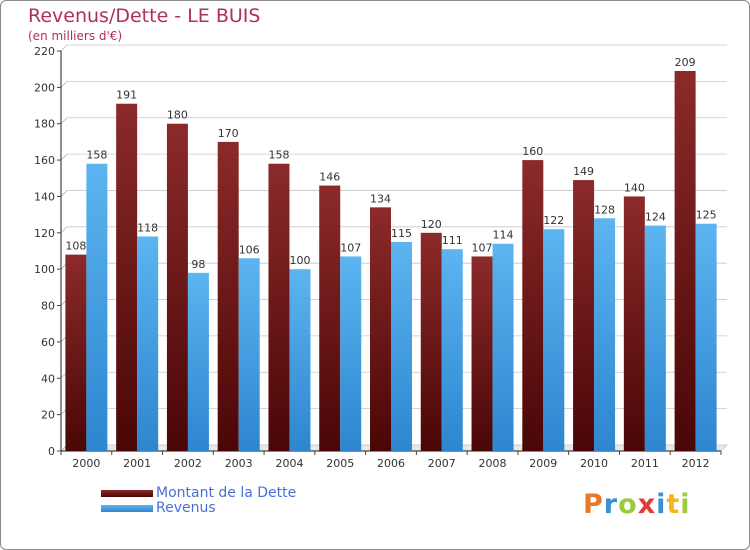 Image resolution: width=750 pixels, height=550 pixels. Describe the element at coordinates (655, 338) in the screenshot. I see `bar-revenus-2011` at that location.